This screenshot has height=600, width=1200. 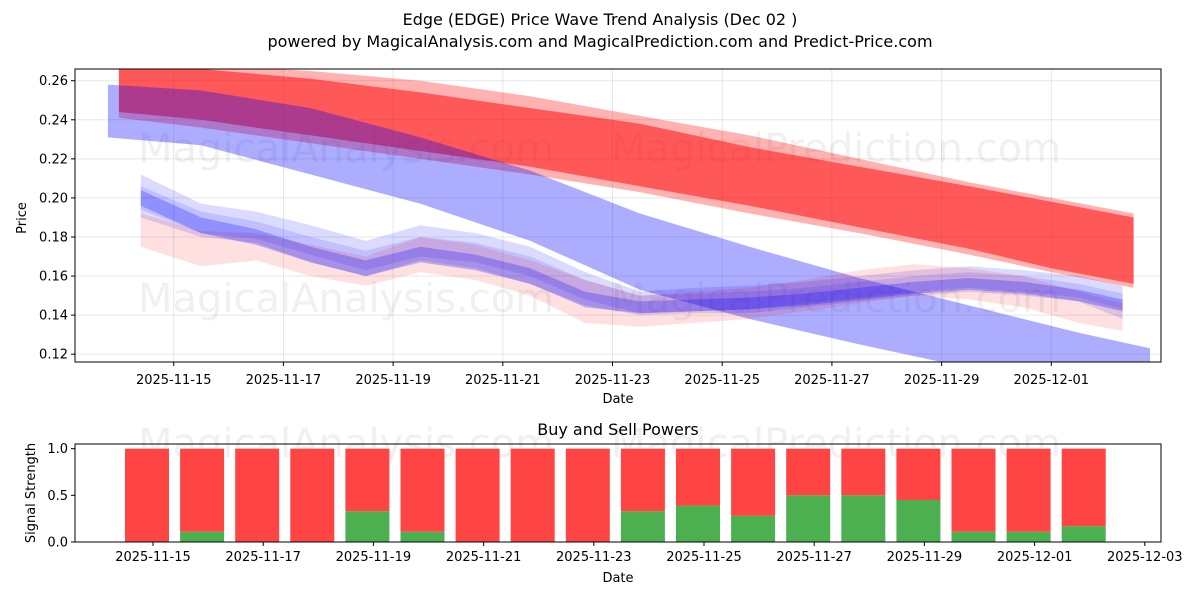 I want to click on price-x-axis-label: Date, so click(x=617, y=399).